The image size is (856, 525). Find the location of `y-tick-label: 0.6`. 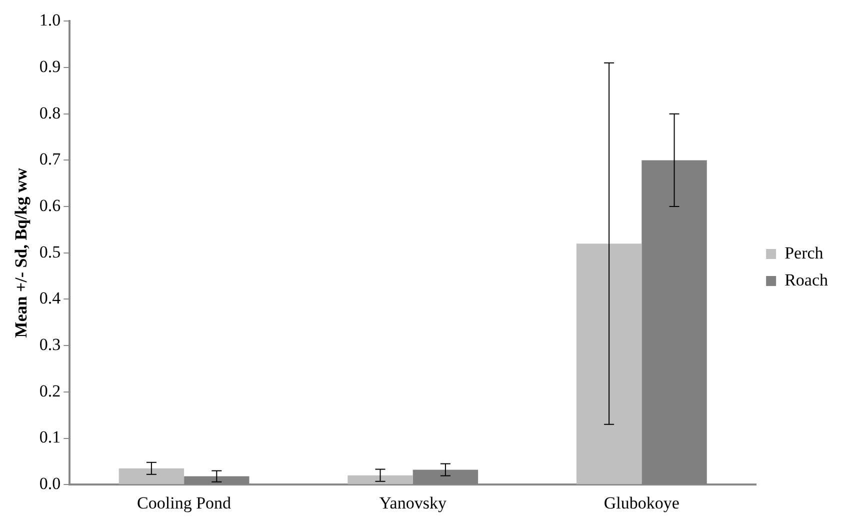

y-tick-label: 0.6 is located at coordinates (50, 206).